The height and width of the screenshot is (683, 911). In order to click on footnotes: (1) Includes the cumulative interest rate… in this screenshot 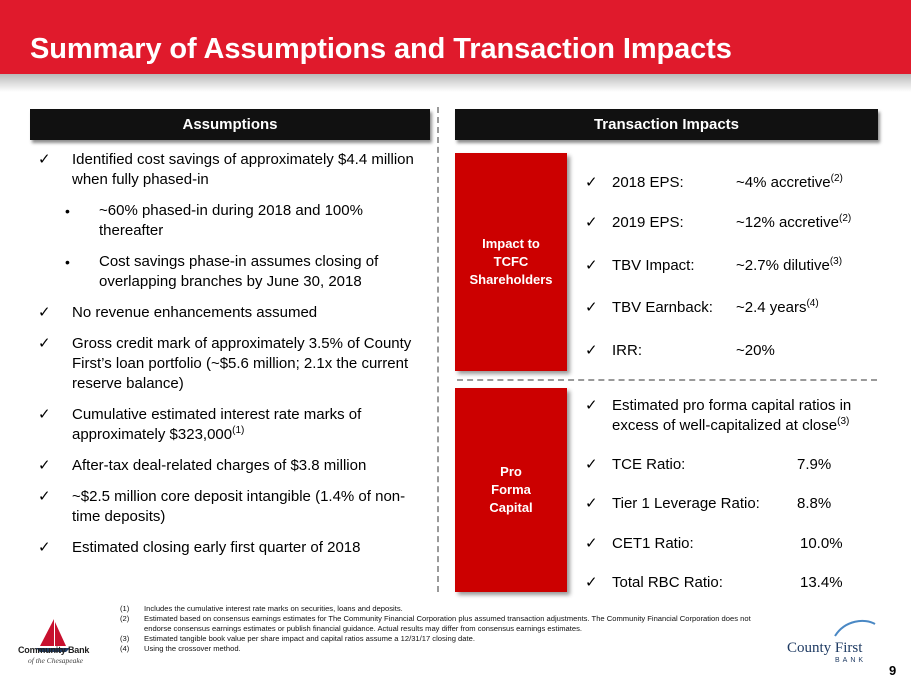, I will do `click(450, 629)`.